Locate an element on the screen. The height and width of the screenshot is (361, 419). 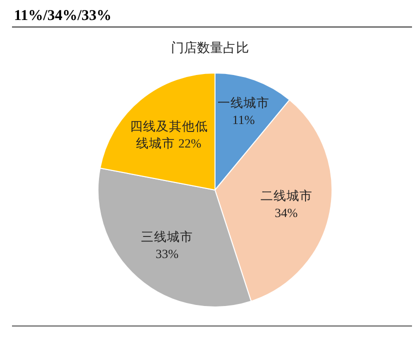
chart-title: 门店数量占比 is located at coordinates (210, 47).